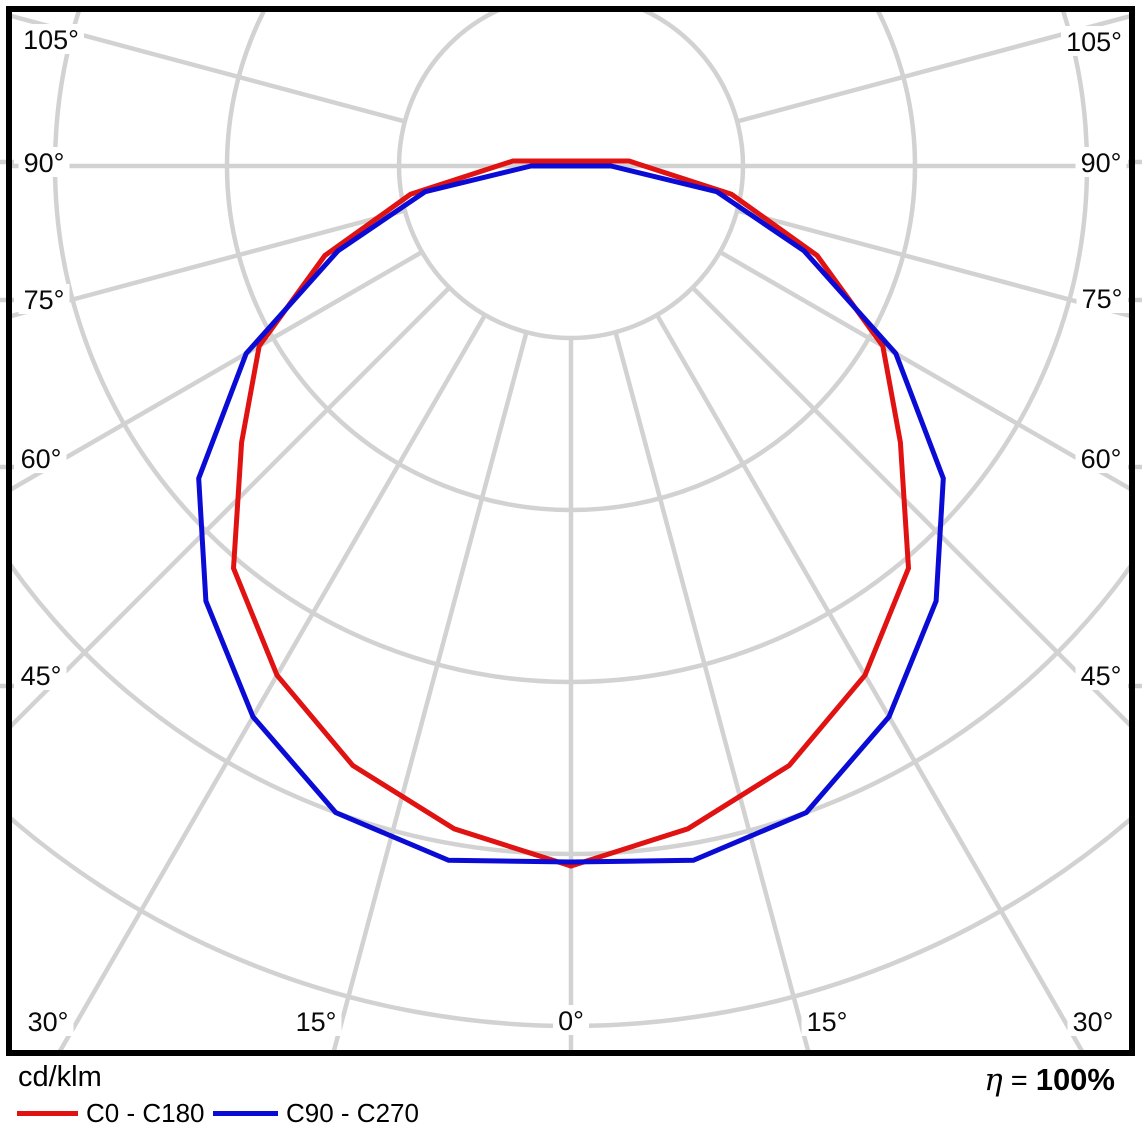 The height and width of the screenshot is (1132, 1142). I want to click on c0-c180-swatch, so click(47, 1113).